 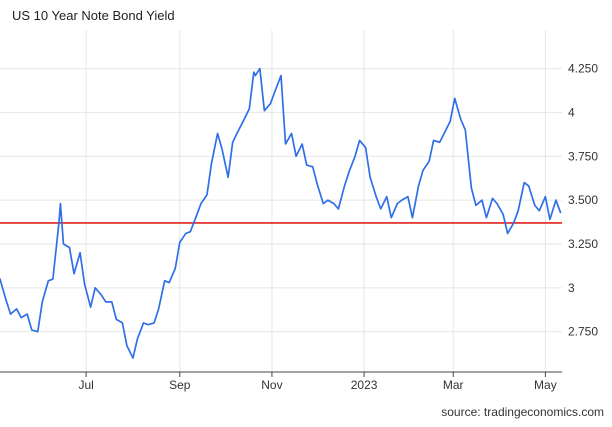 I want to click on x-axis, so click(x=281, y=374).